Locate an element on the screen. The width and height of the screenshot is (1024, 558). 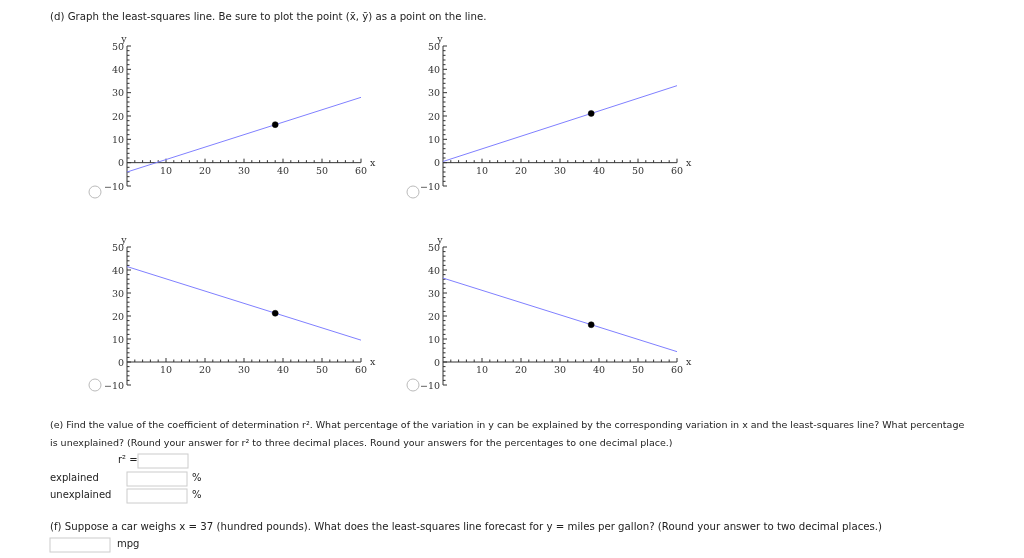
text: (d) Graph the least-squares line. Be sure to plot the point (x̄, ȳ) as a point on the line. is located at coordinates (268, 16).